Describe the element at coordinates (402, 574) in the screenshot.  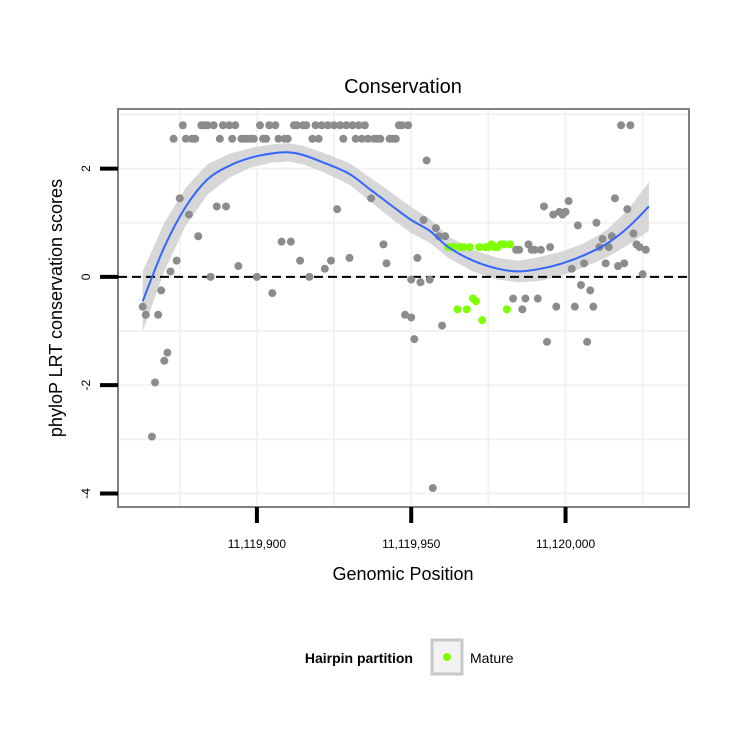
I see `x-axis-label: Genomic Position` at that location.